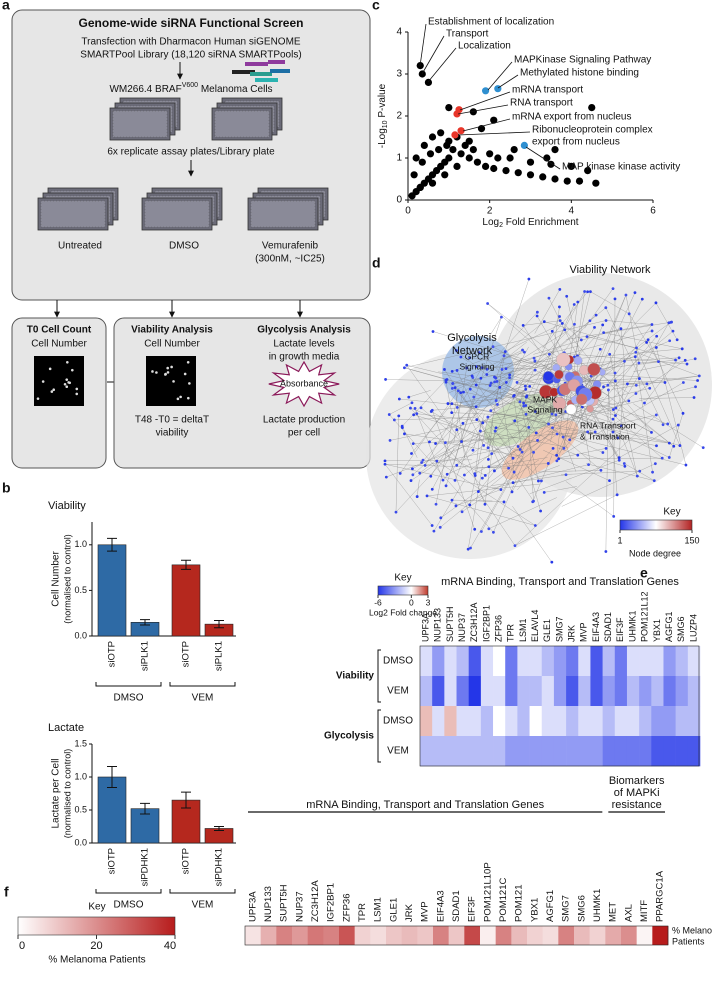 The image size is (712, 996). Describe the element at coordinates (485, 101) in the screenshot. I see `leader-line` at that location.